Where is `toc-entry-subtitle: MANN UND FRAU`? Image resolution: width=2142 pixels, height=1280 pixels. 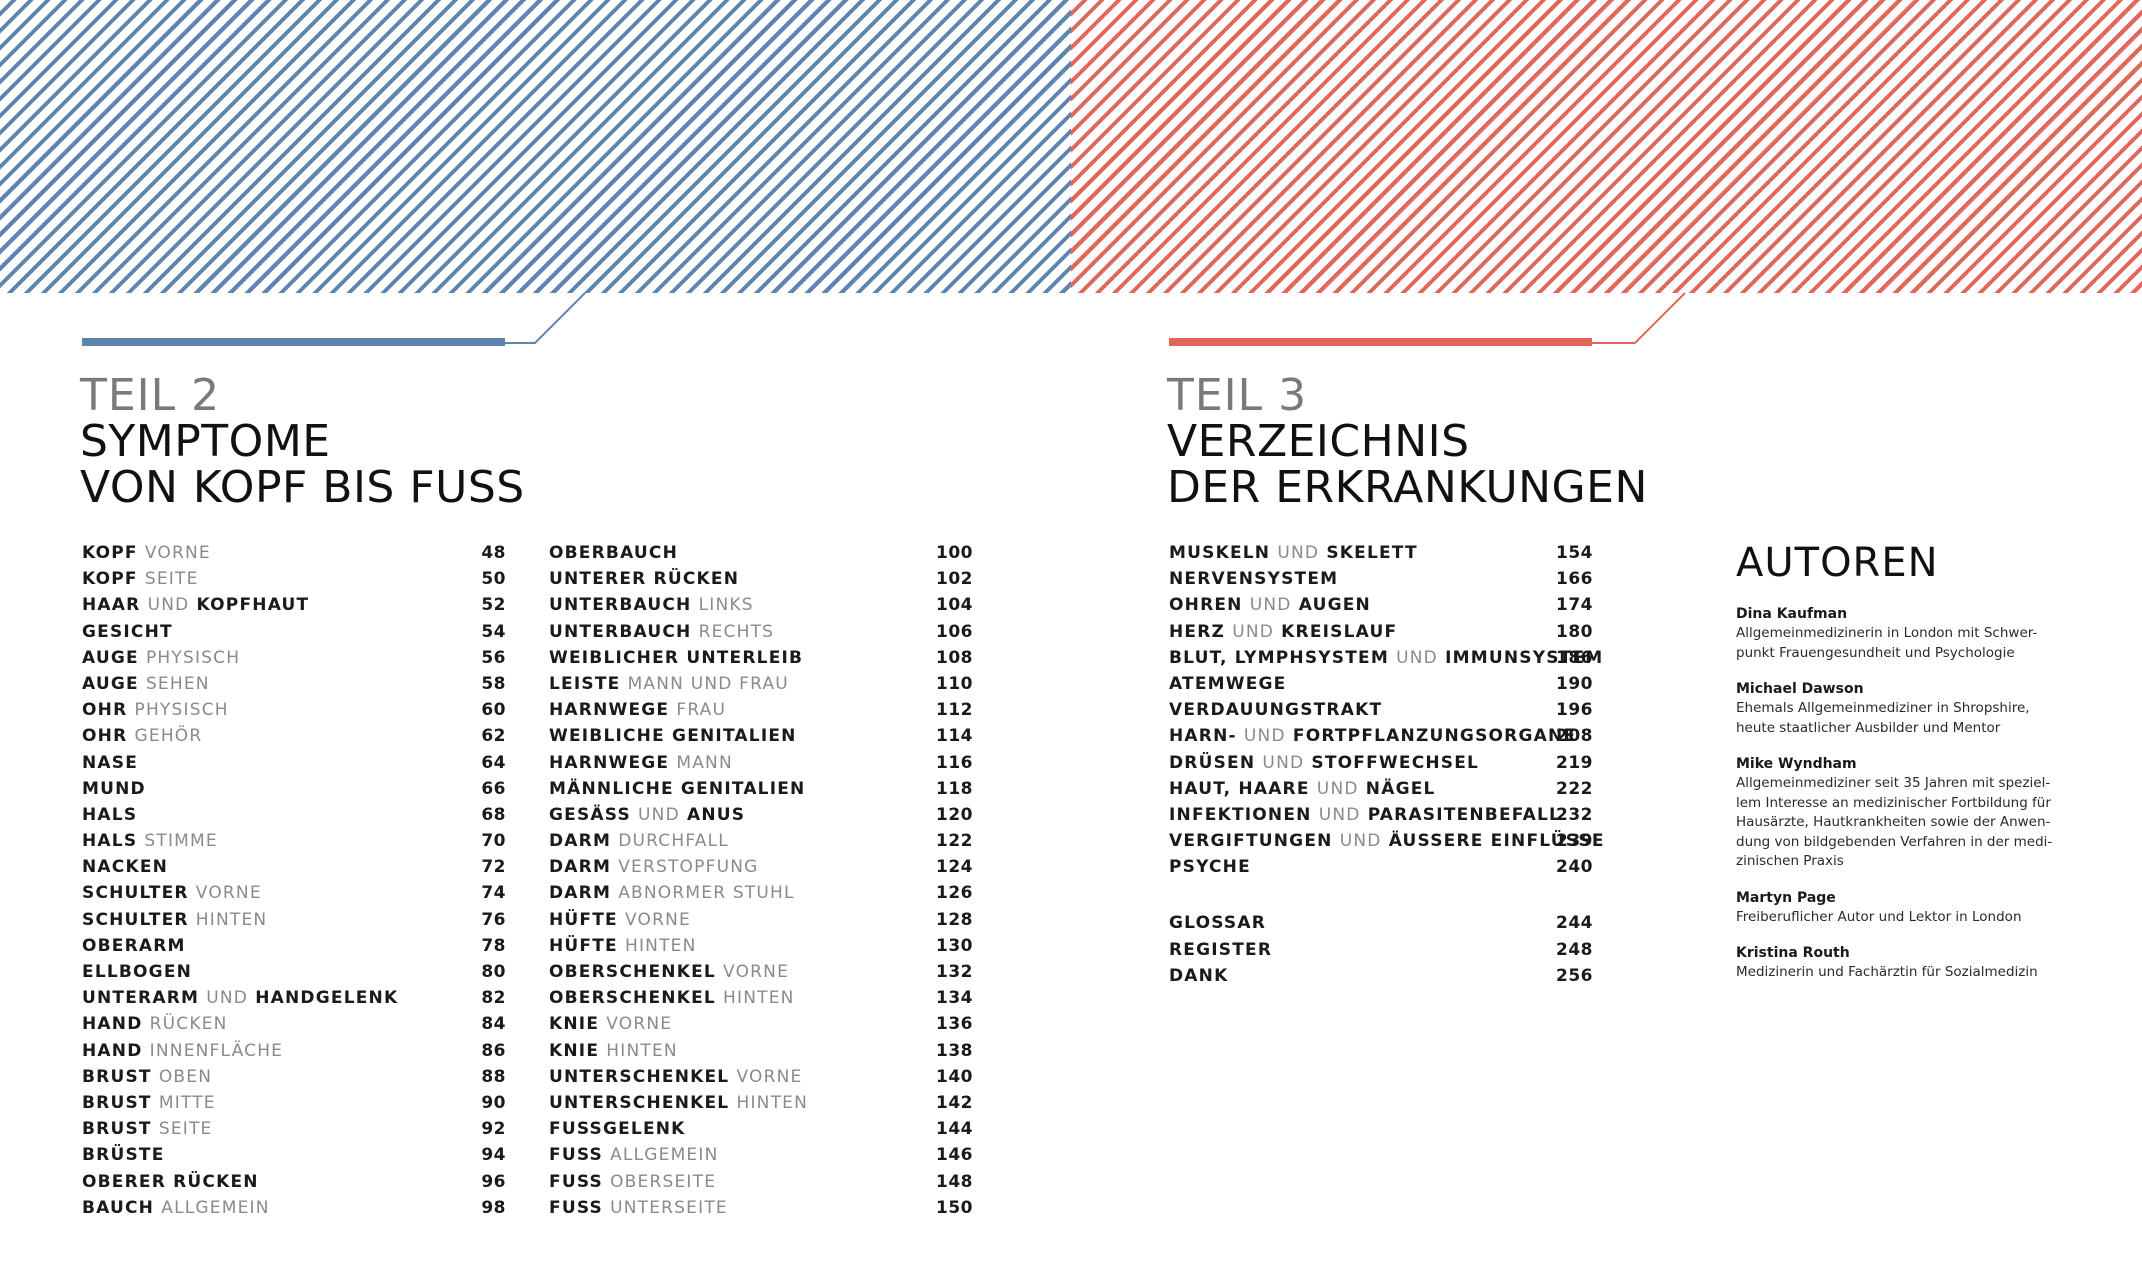
toc-entry-subtitle: MANN UND FRAU is located at coordinates (708, 683).